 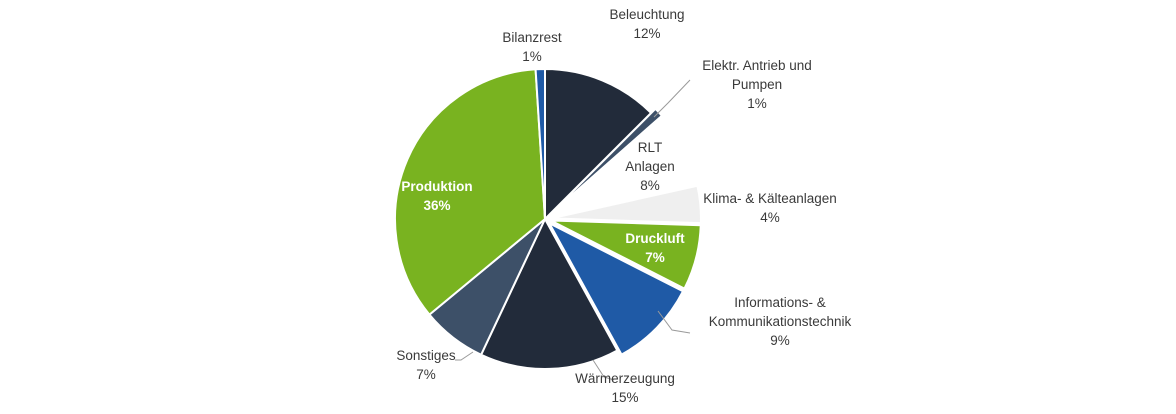 What do you see at coordinates (436, 205) in the screenshot?
I see `slice-percent: 36%` at bounding box center [436, 205].